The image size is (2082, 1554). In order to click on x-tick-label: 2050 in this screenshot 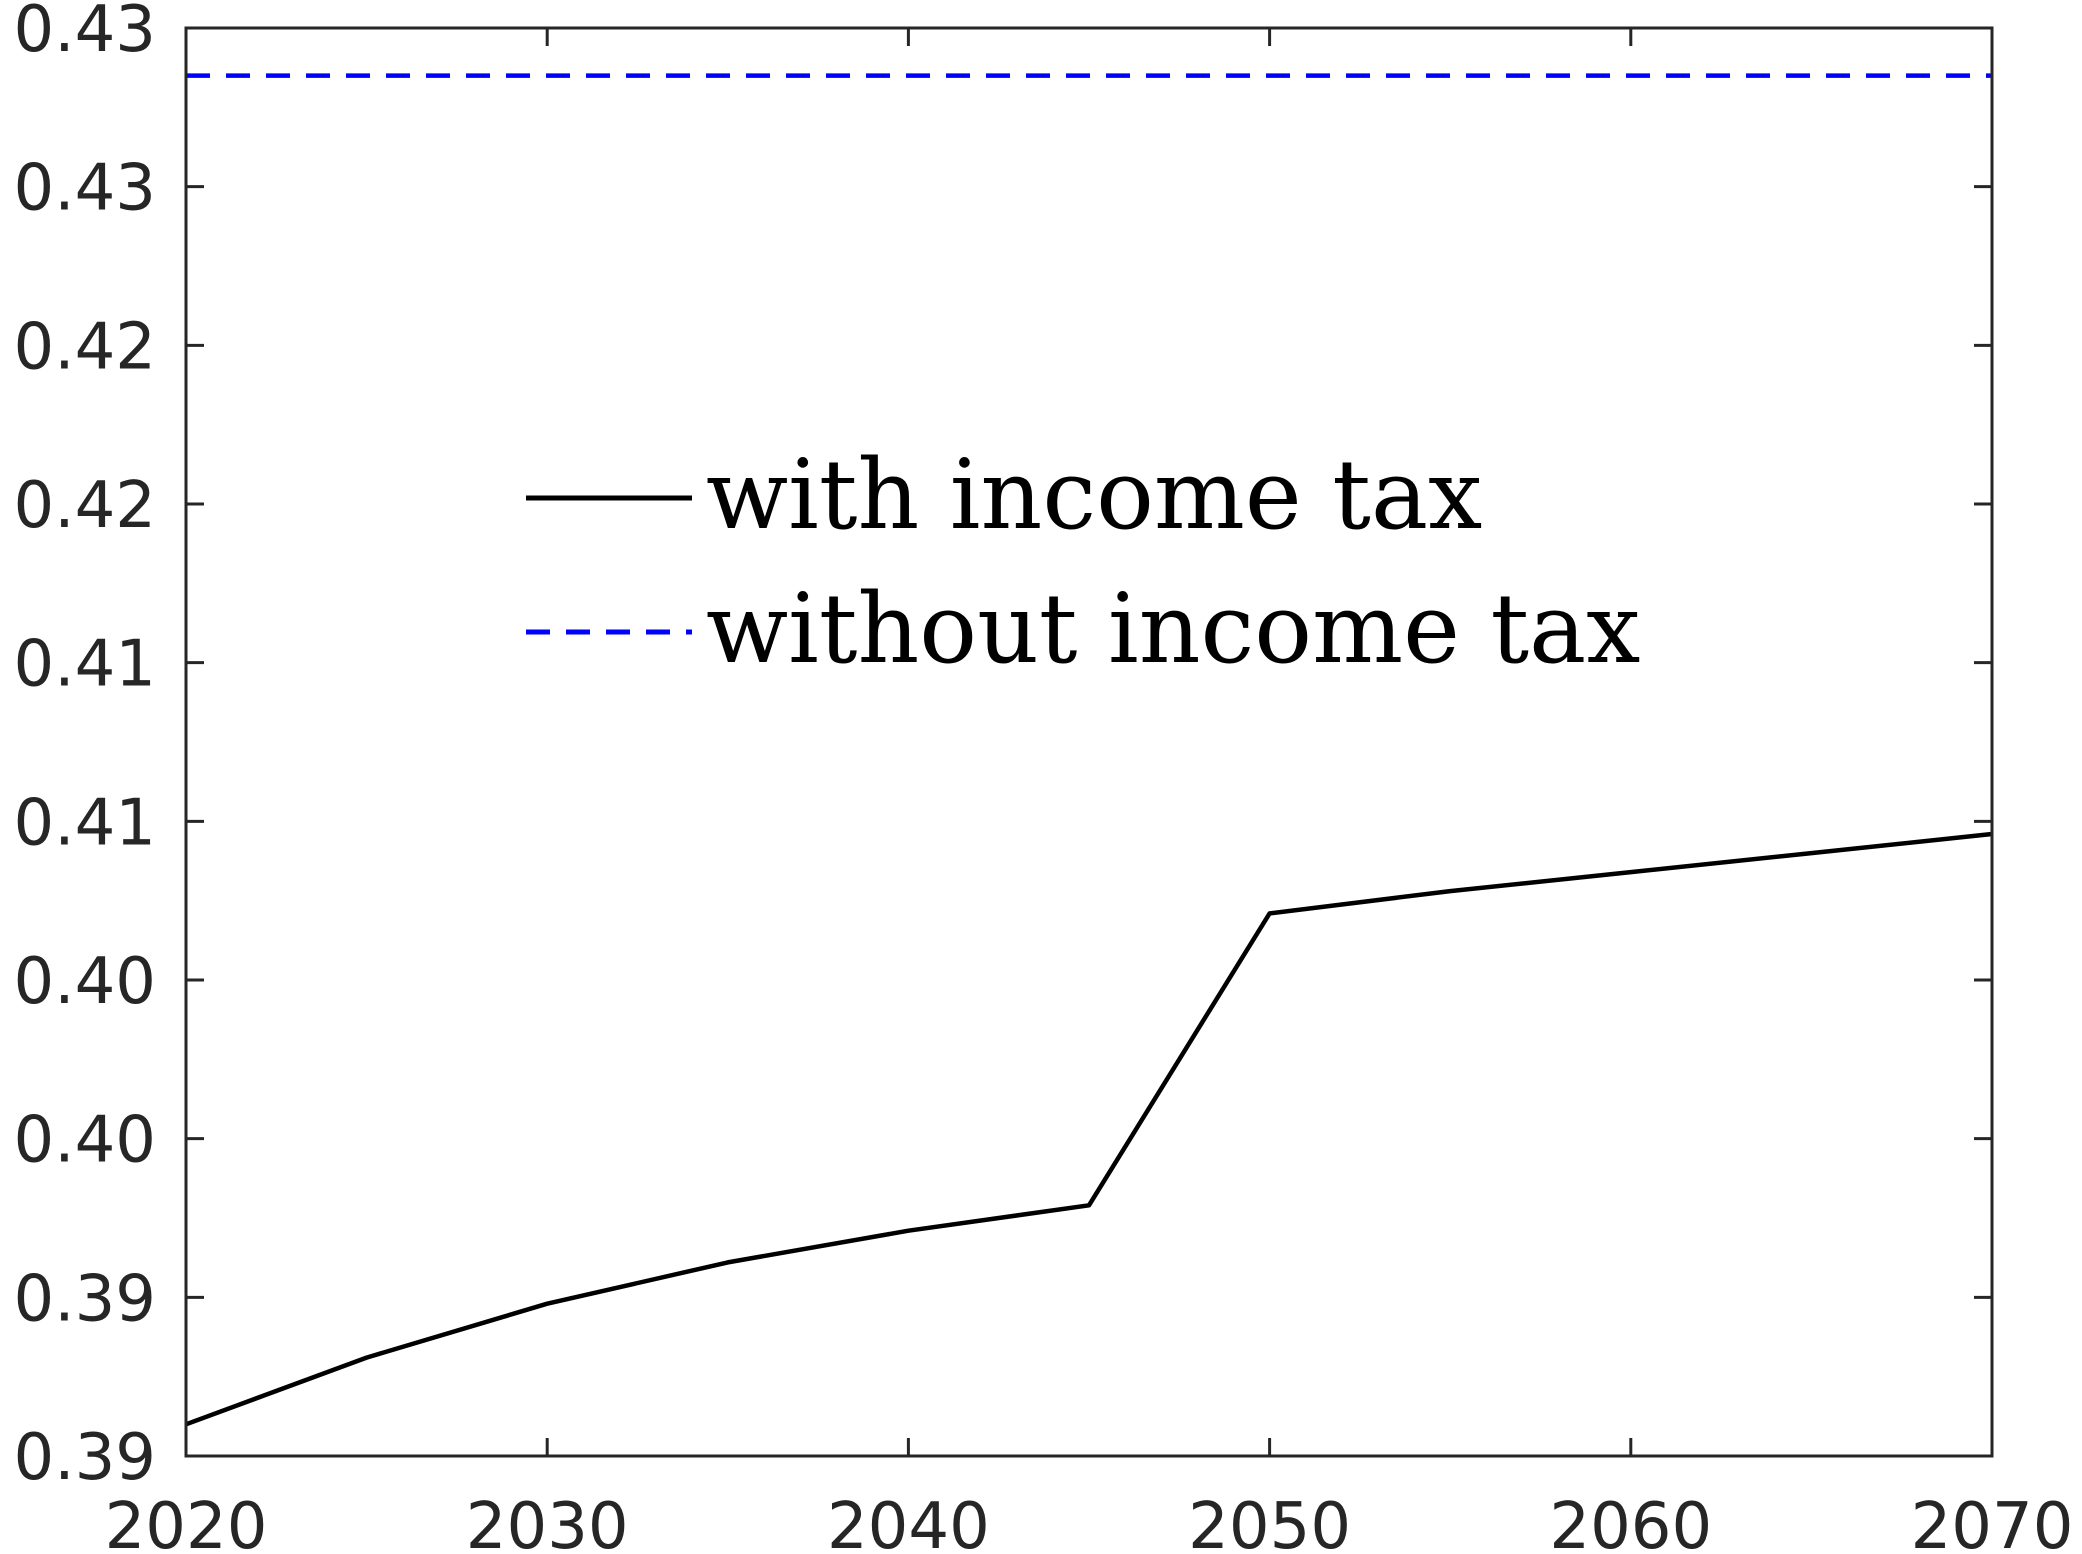, I will do `click(1269, 1522)`.